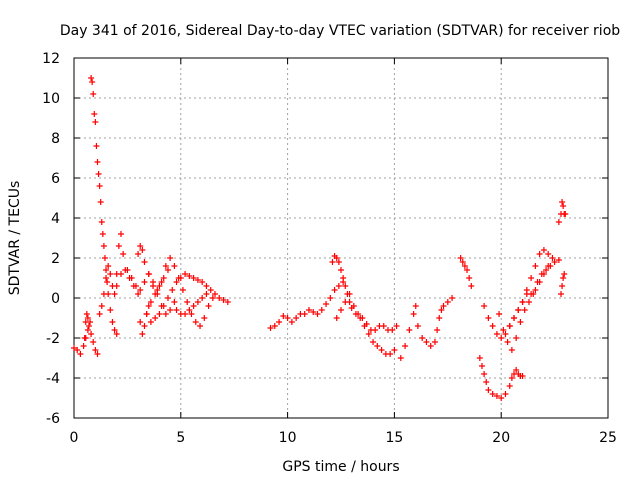 The image size is (640, 480). I want to click on x-tick-label: 20, so click(501, 438).